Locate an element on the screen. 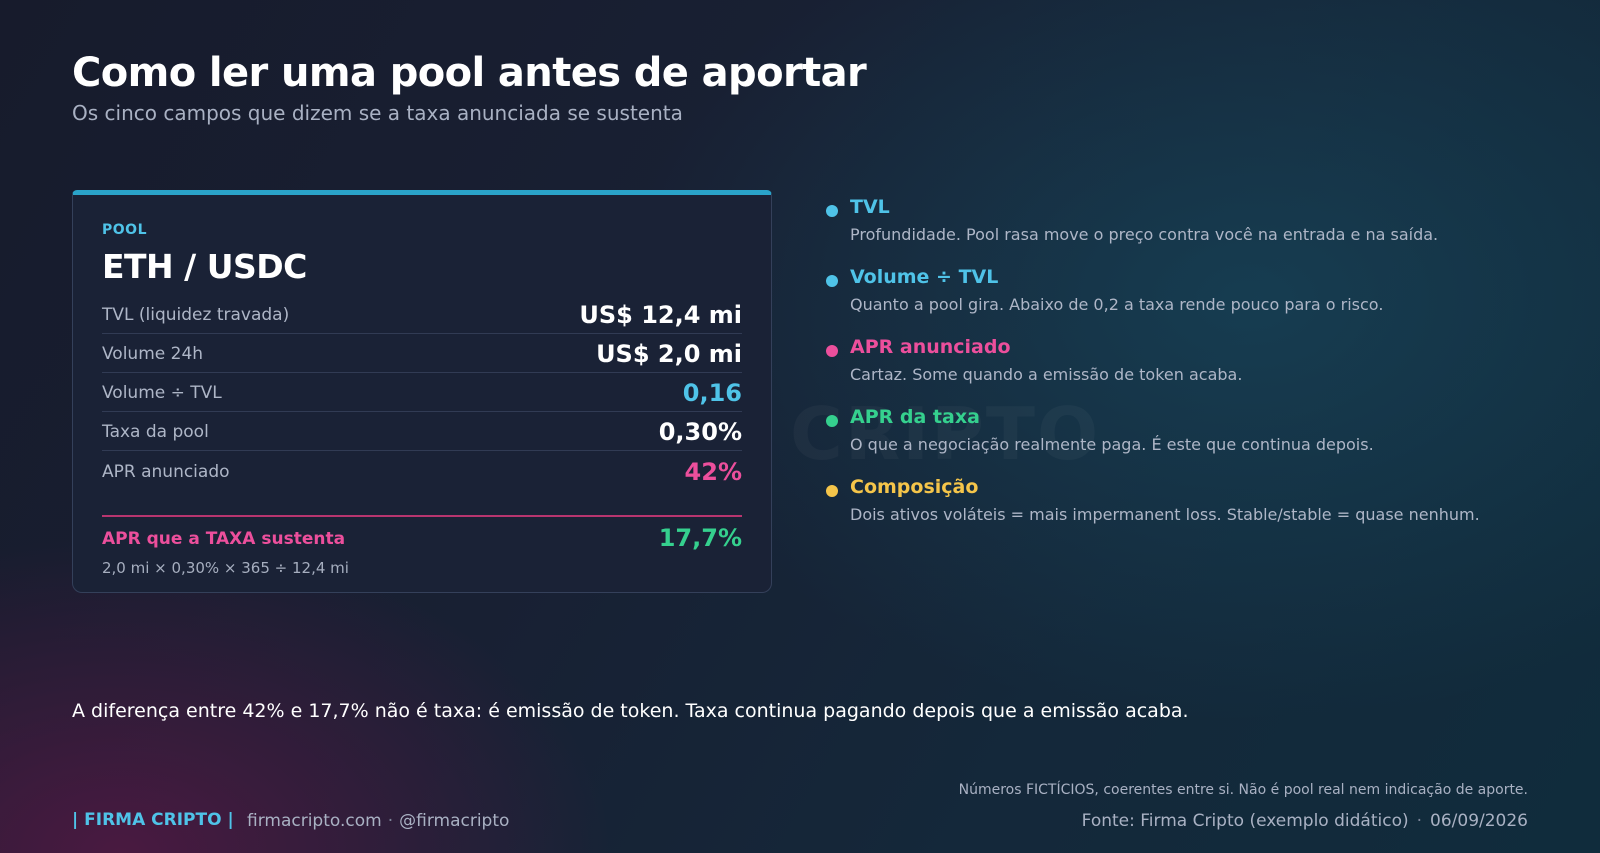  legend-title: Volume ÷ TVL is located at coordinates (924, 277).